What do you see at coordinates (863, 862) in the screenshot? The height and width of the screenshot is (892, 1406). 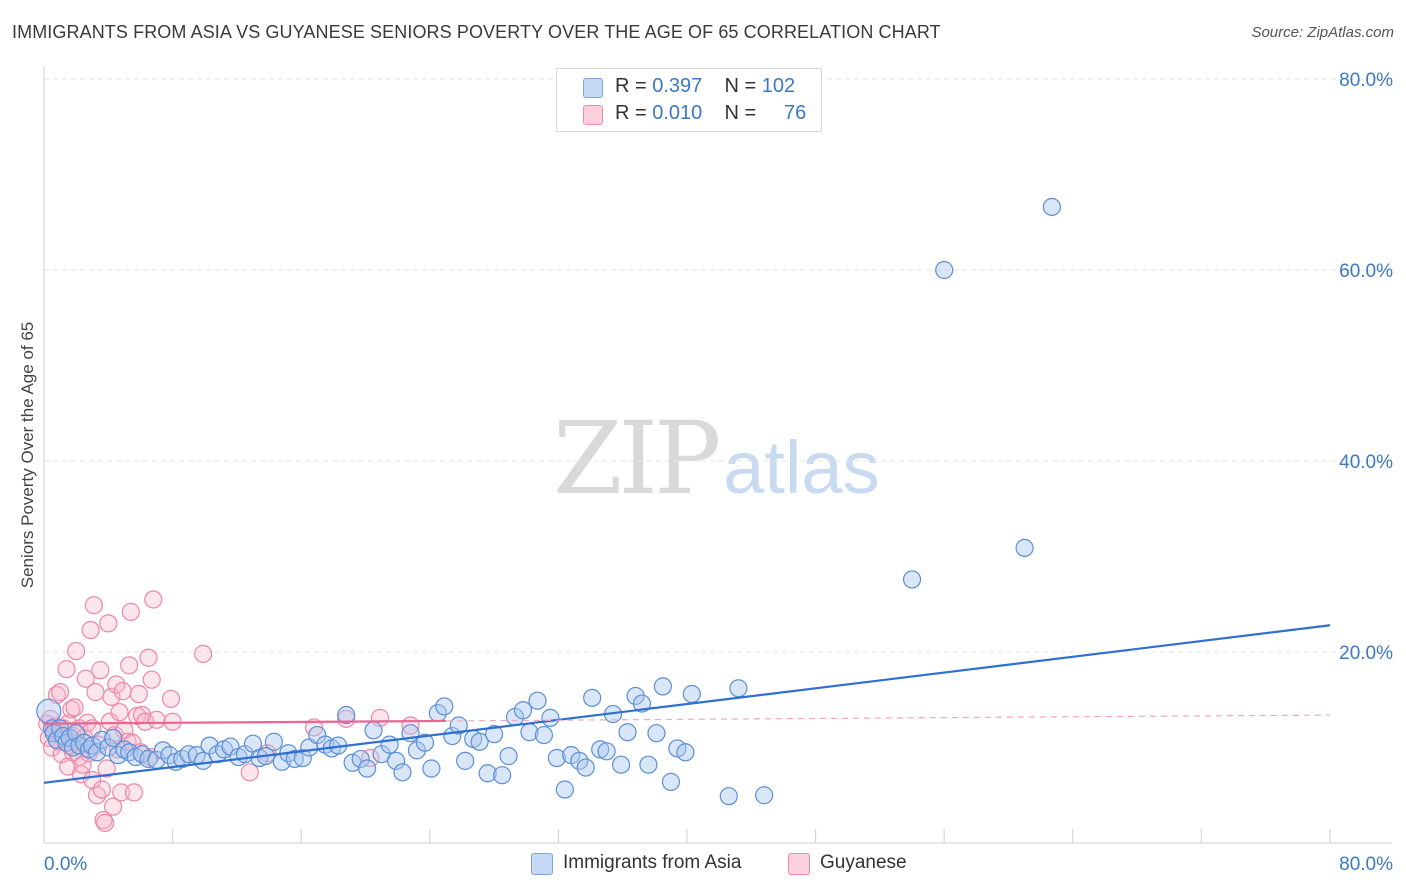 I see `legend-label-guyanese: Guyanese` at bounding box center [863, 862].